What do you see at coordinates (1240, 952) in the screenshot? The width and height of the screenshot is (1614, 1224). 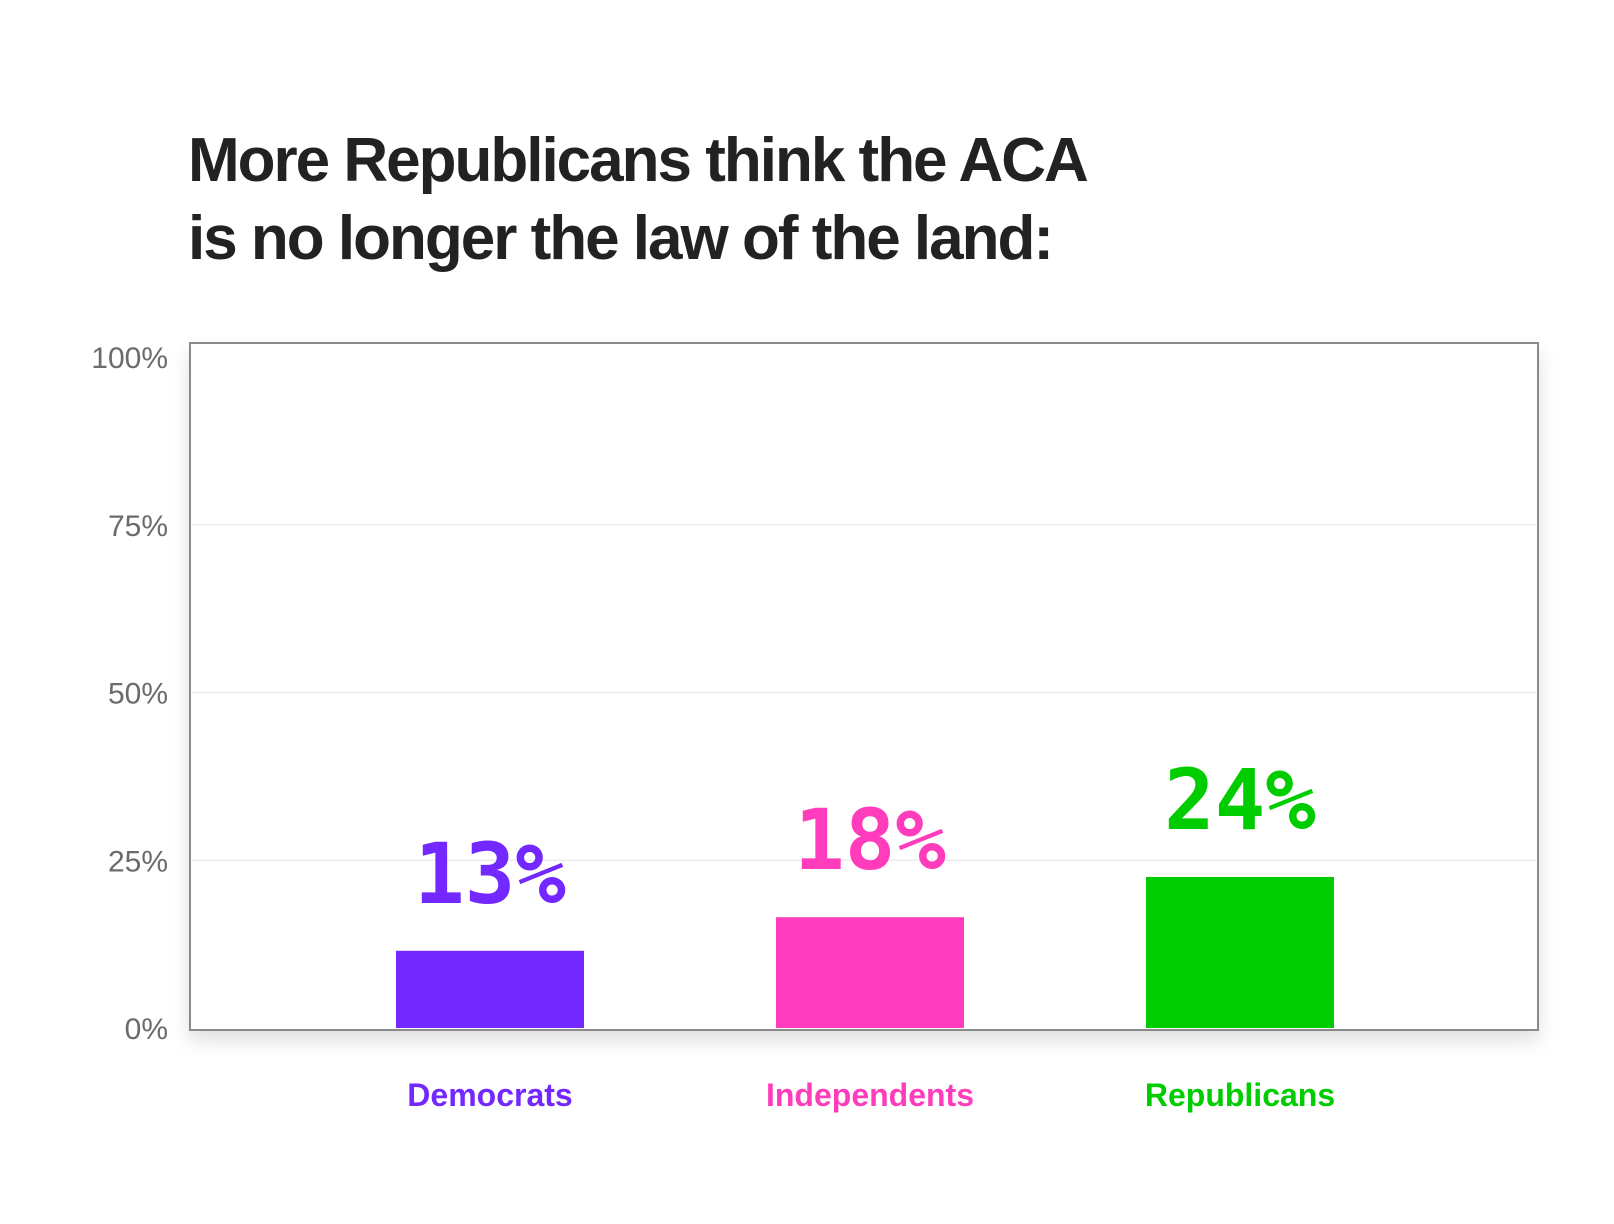 I see `bar-republicans` at bounding box center [1240, 952].